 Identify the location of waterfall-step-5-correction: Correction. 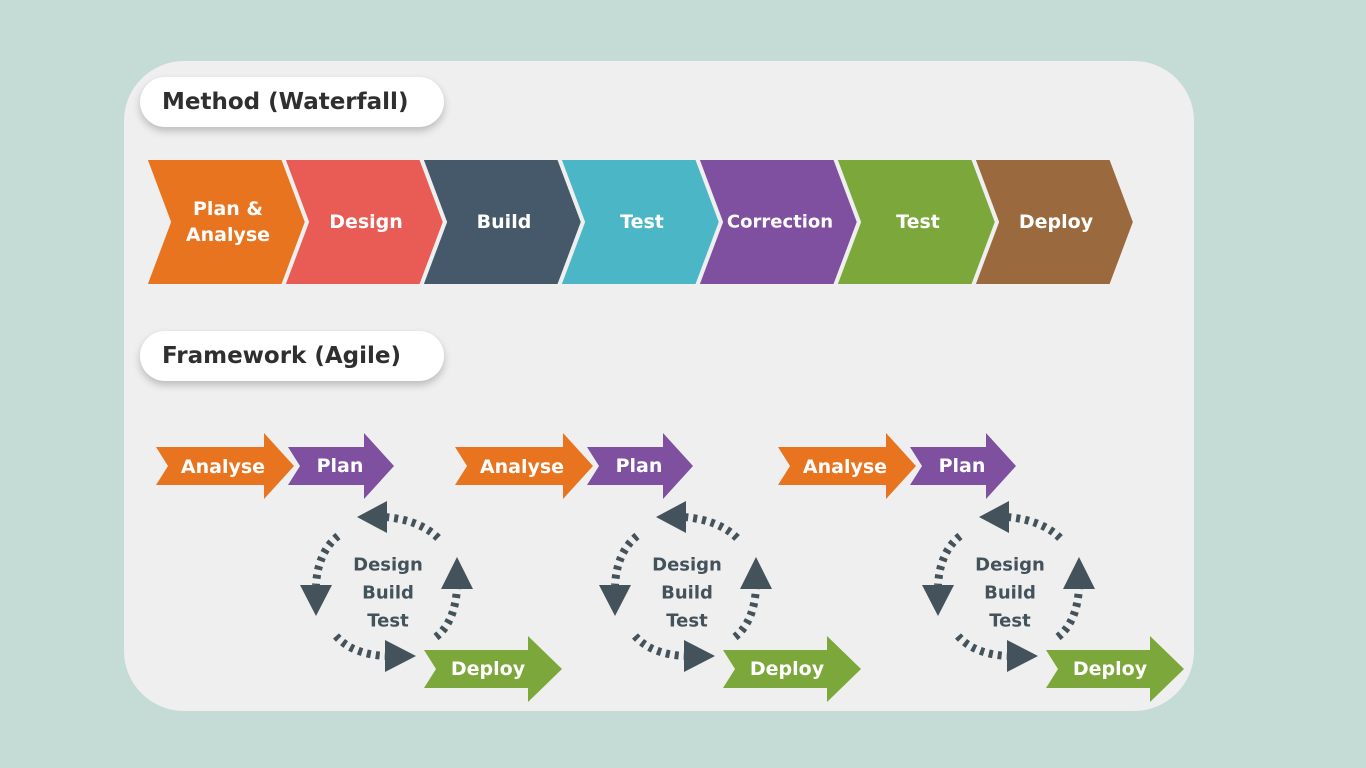
(778, 222).